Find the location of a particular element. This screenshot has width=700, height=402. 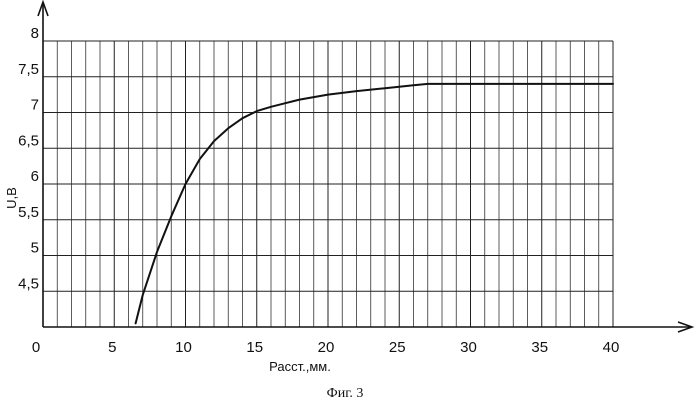

x-tick-label: 15 is located at coordinates (254, 347).